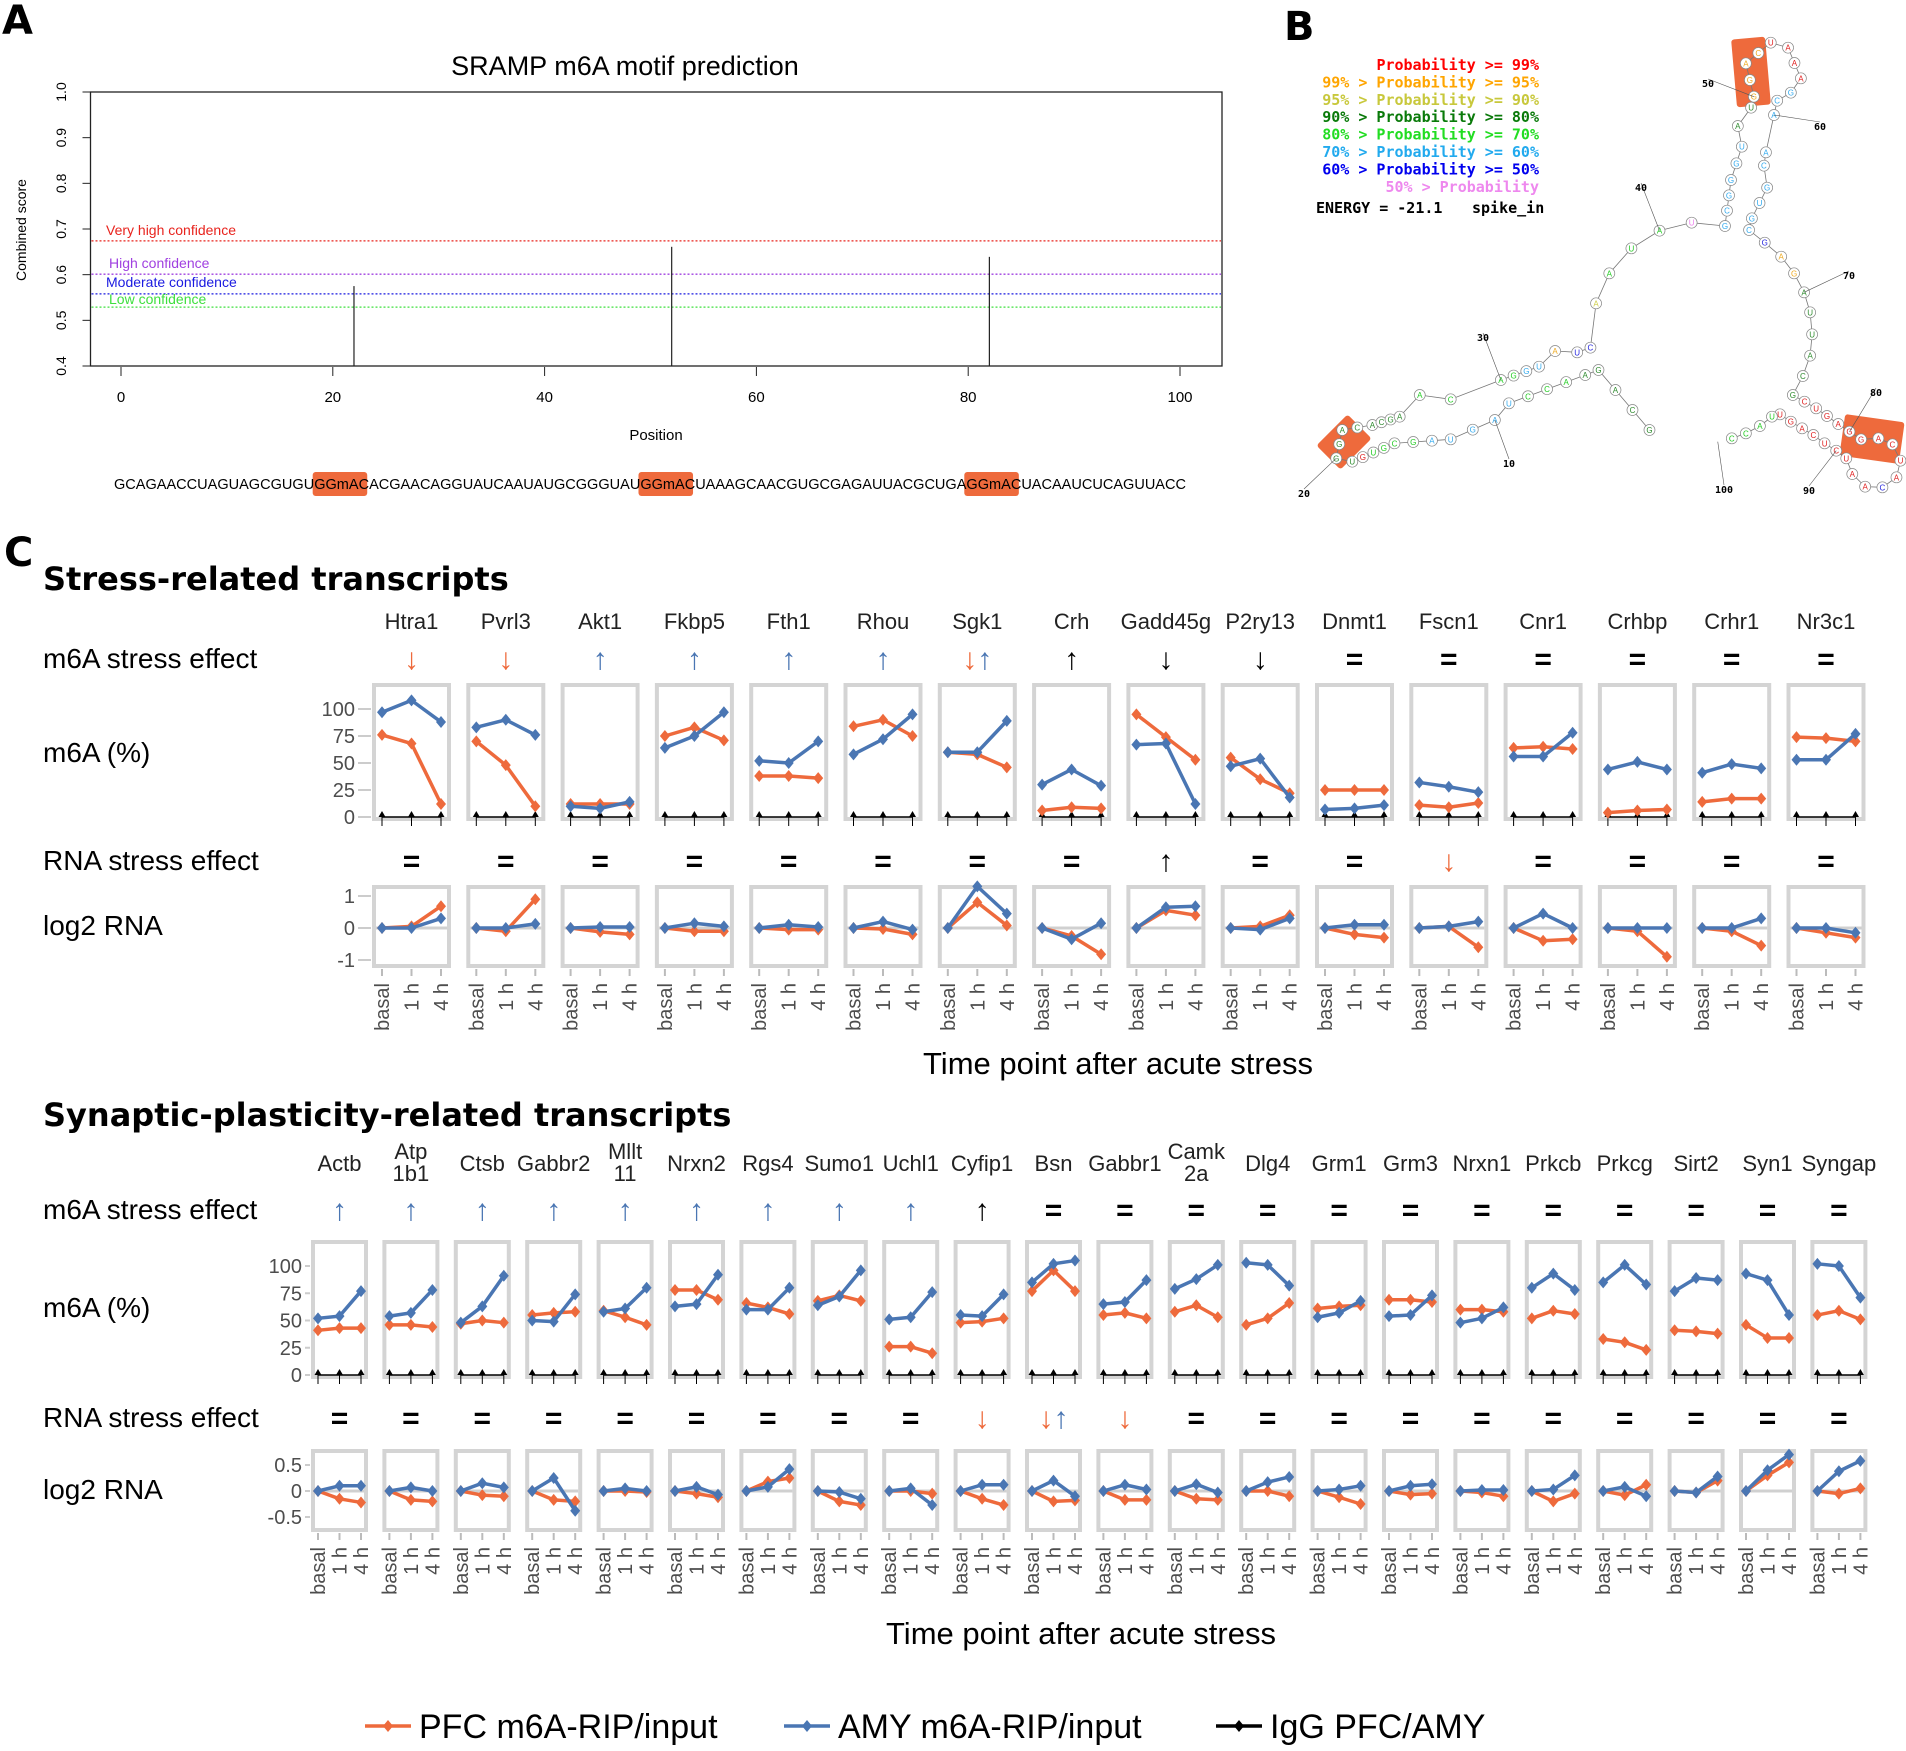  Describe the element at coordinates (349, 929) in the screenshot. I see `rna-y-tick-label: 0` at that location.